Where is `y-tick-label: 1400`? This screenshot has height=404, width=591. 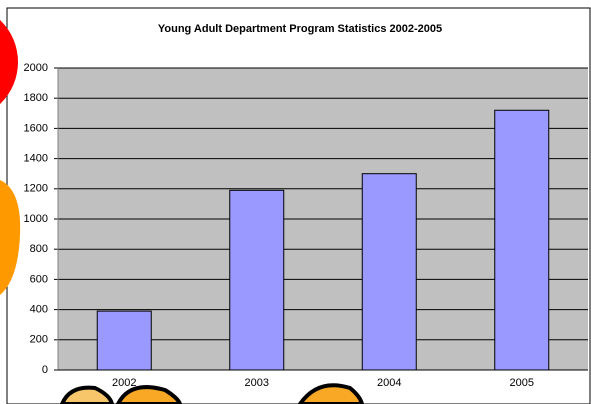 y-tick-label: 1400 is located at coordinates (36, 159).